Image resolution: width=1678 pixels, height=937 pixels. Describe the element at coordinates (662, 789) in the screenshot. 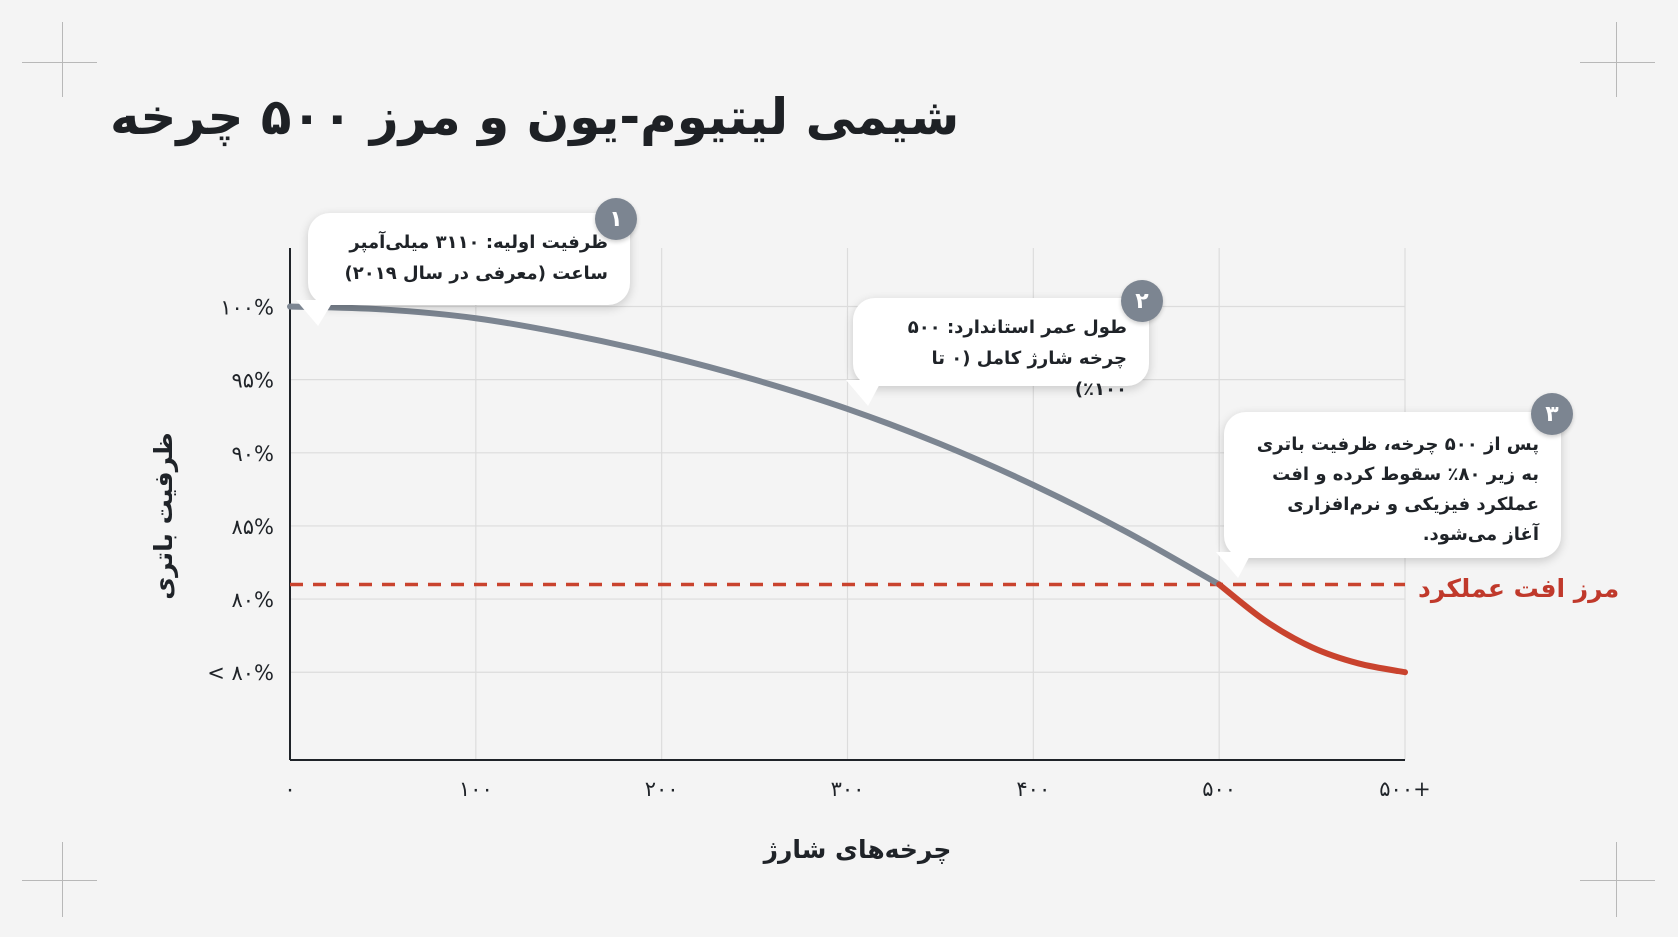

I see `x-tick-label: ۲۰۰` at that location.